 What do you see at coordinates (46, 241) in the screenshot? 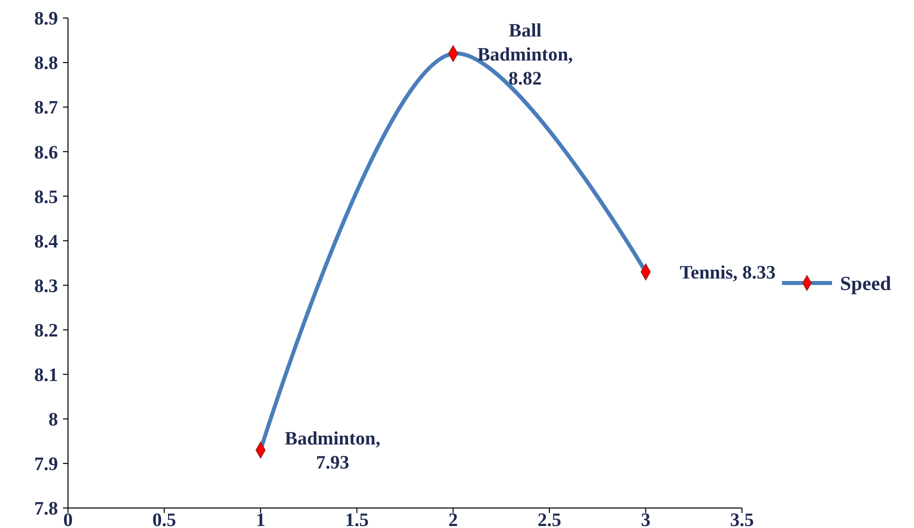
I see `y-tick-label: 8.4` at bounding box center [46, 241].